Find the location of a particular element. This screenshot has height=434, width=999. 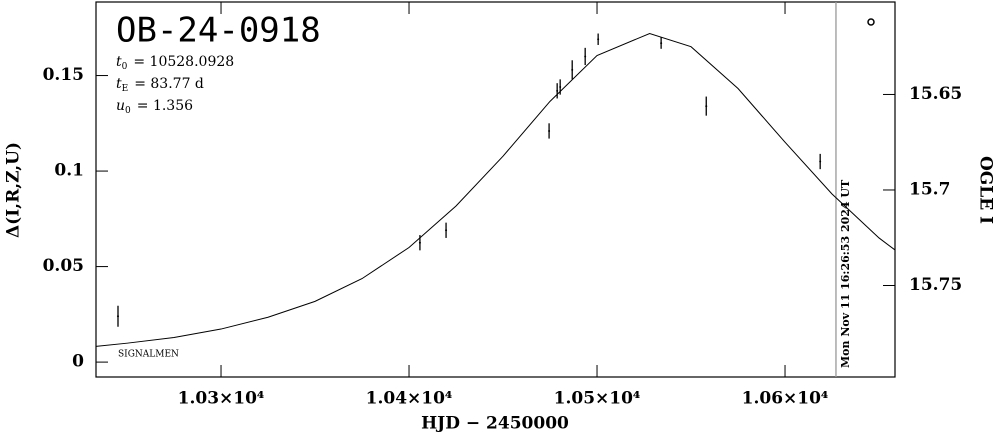

y-tick-label: 0.1 is located at coordinates (69, 171).